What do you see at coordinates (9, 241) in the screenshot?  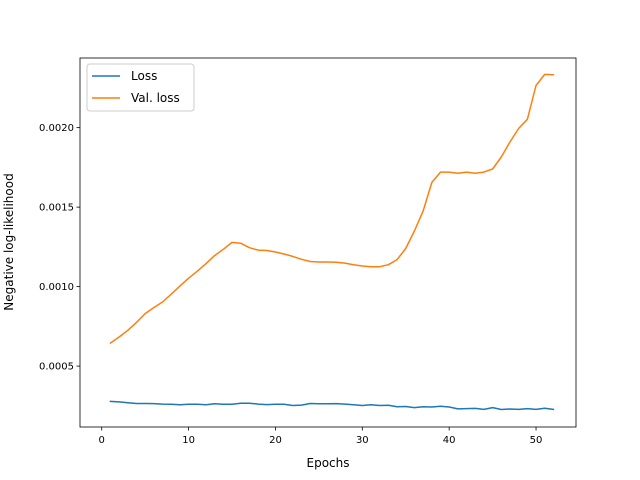 I see `y-axis-label: Negative log-likelihood` at bounding box center [9, 241].